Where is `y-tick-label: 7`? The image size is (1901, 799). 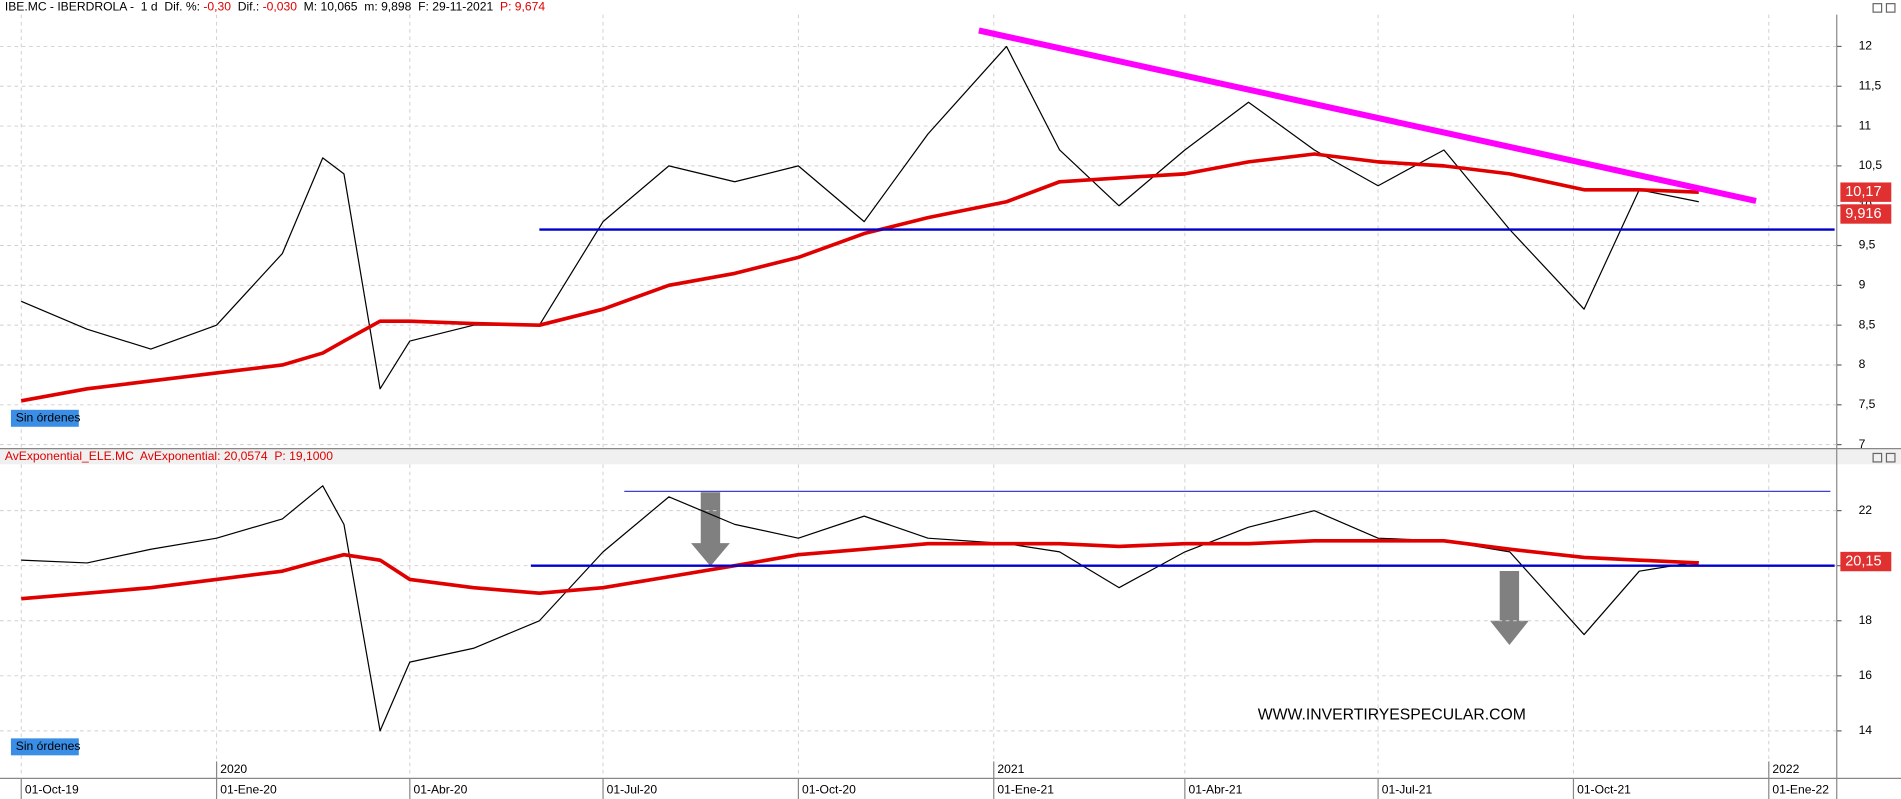 y-tick-label: 7 is located at coordinates (1862, 444).